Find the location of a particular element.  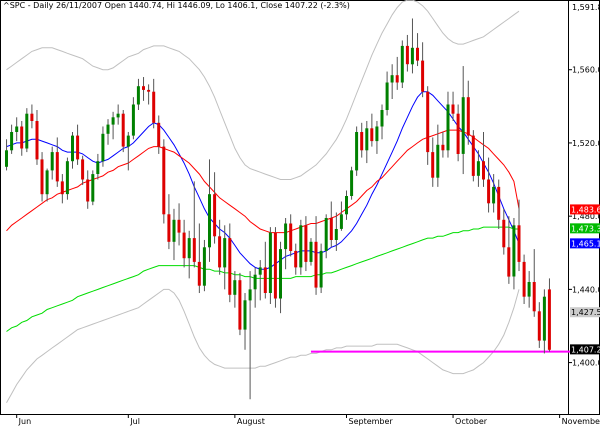

y-tick-label: 1,520.0 is located at coordinates (586, 143).